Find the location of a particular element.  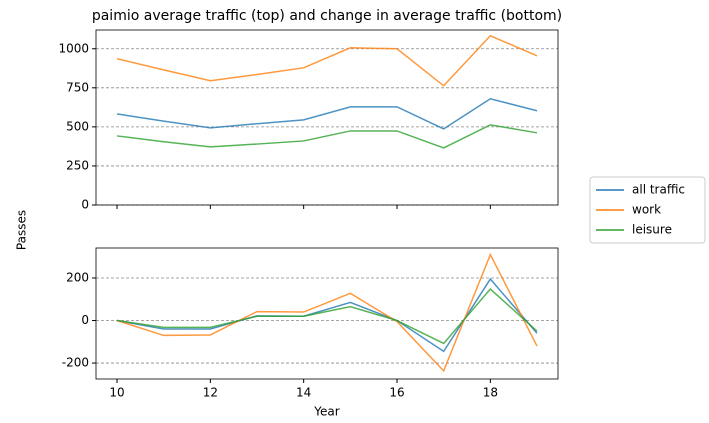

x-tick-label: 10 is located at coordinates (116, 393).